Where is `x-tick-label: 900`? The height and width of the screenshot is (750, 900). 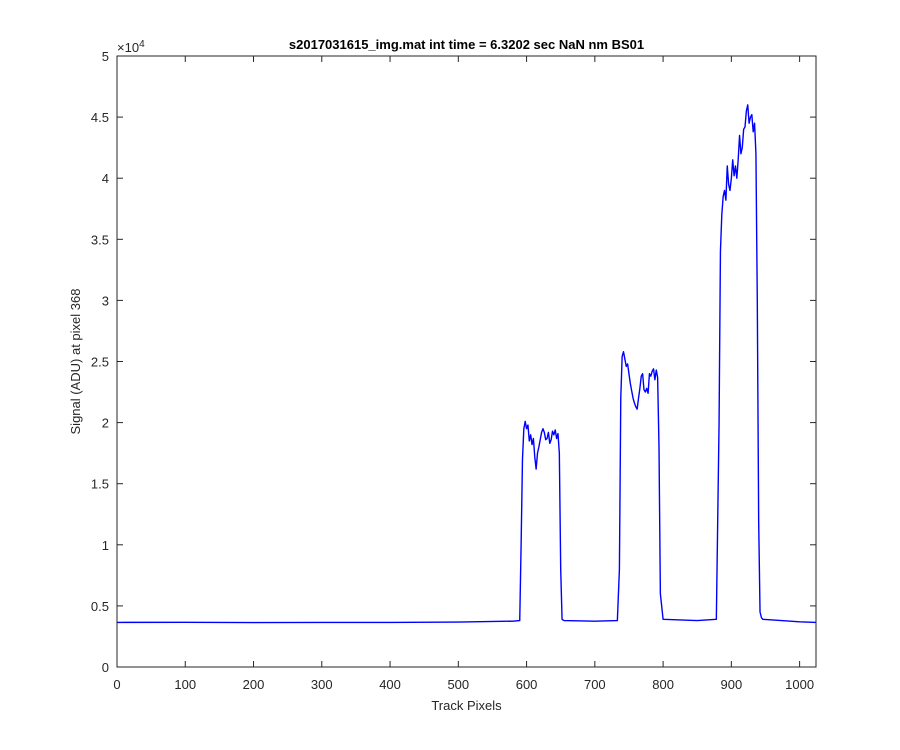
x-tick-label: 900 is located at coordinates (732, 684).